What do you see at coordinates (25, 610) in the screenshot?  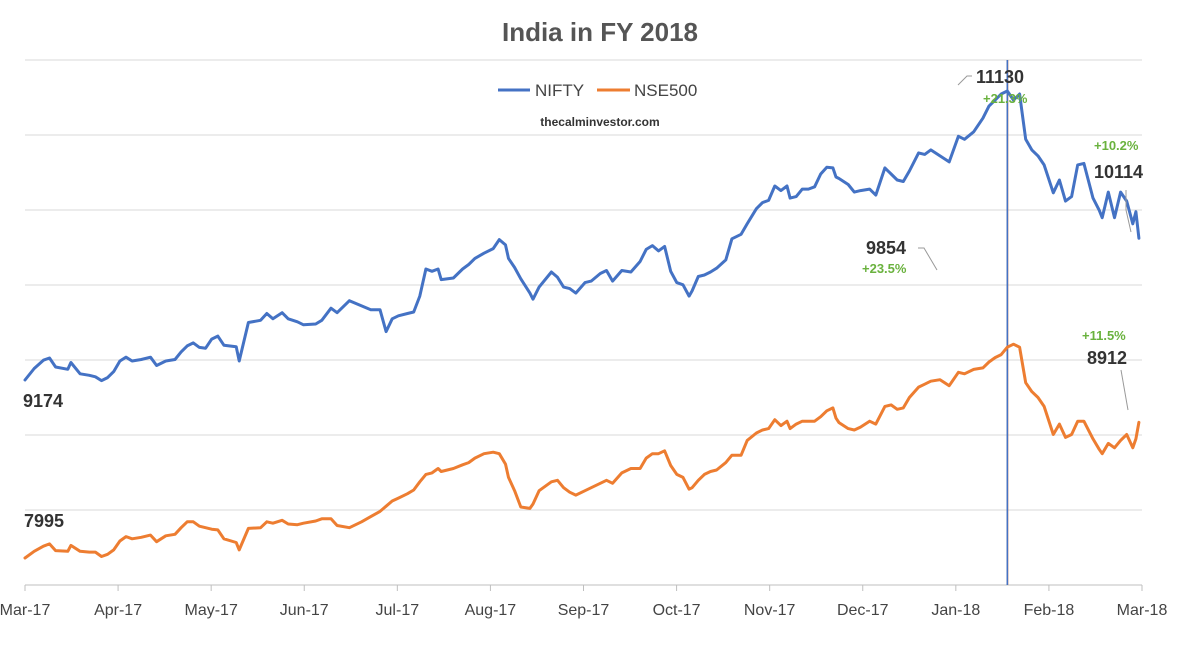 I see `x-tick-label: Mar-17` at bounding box center [25, 610].